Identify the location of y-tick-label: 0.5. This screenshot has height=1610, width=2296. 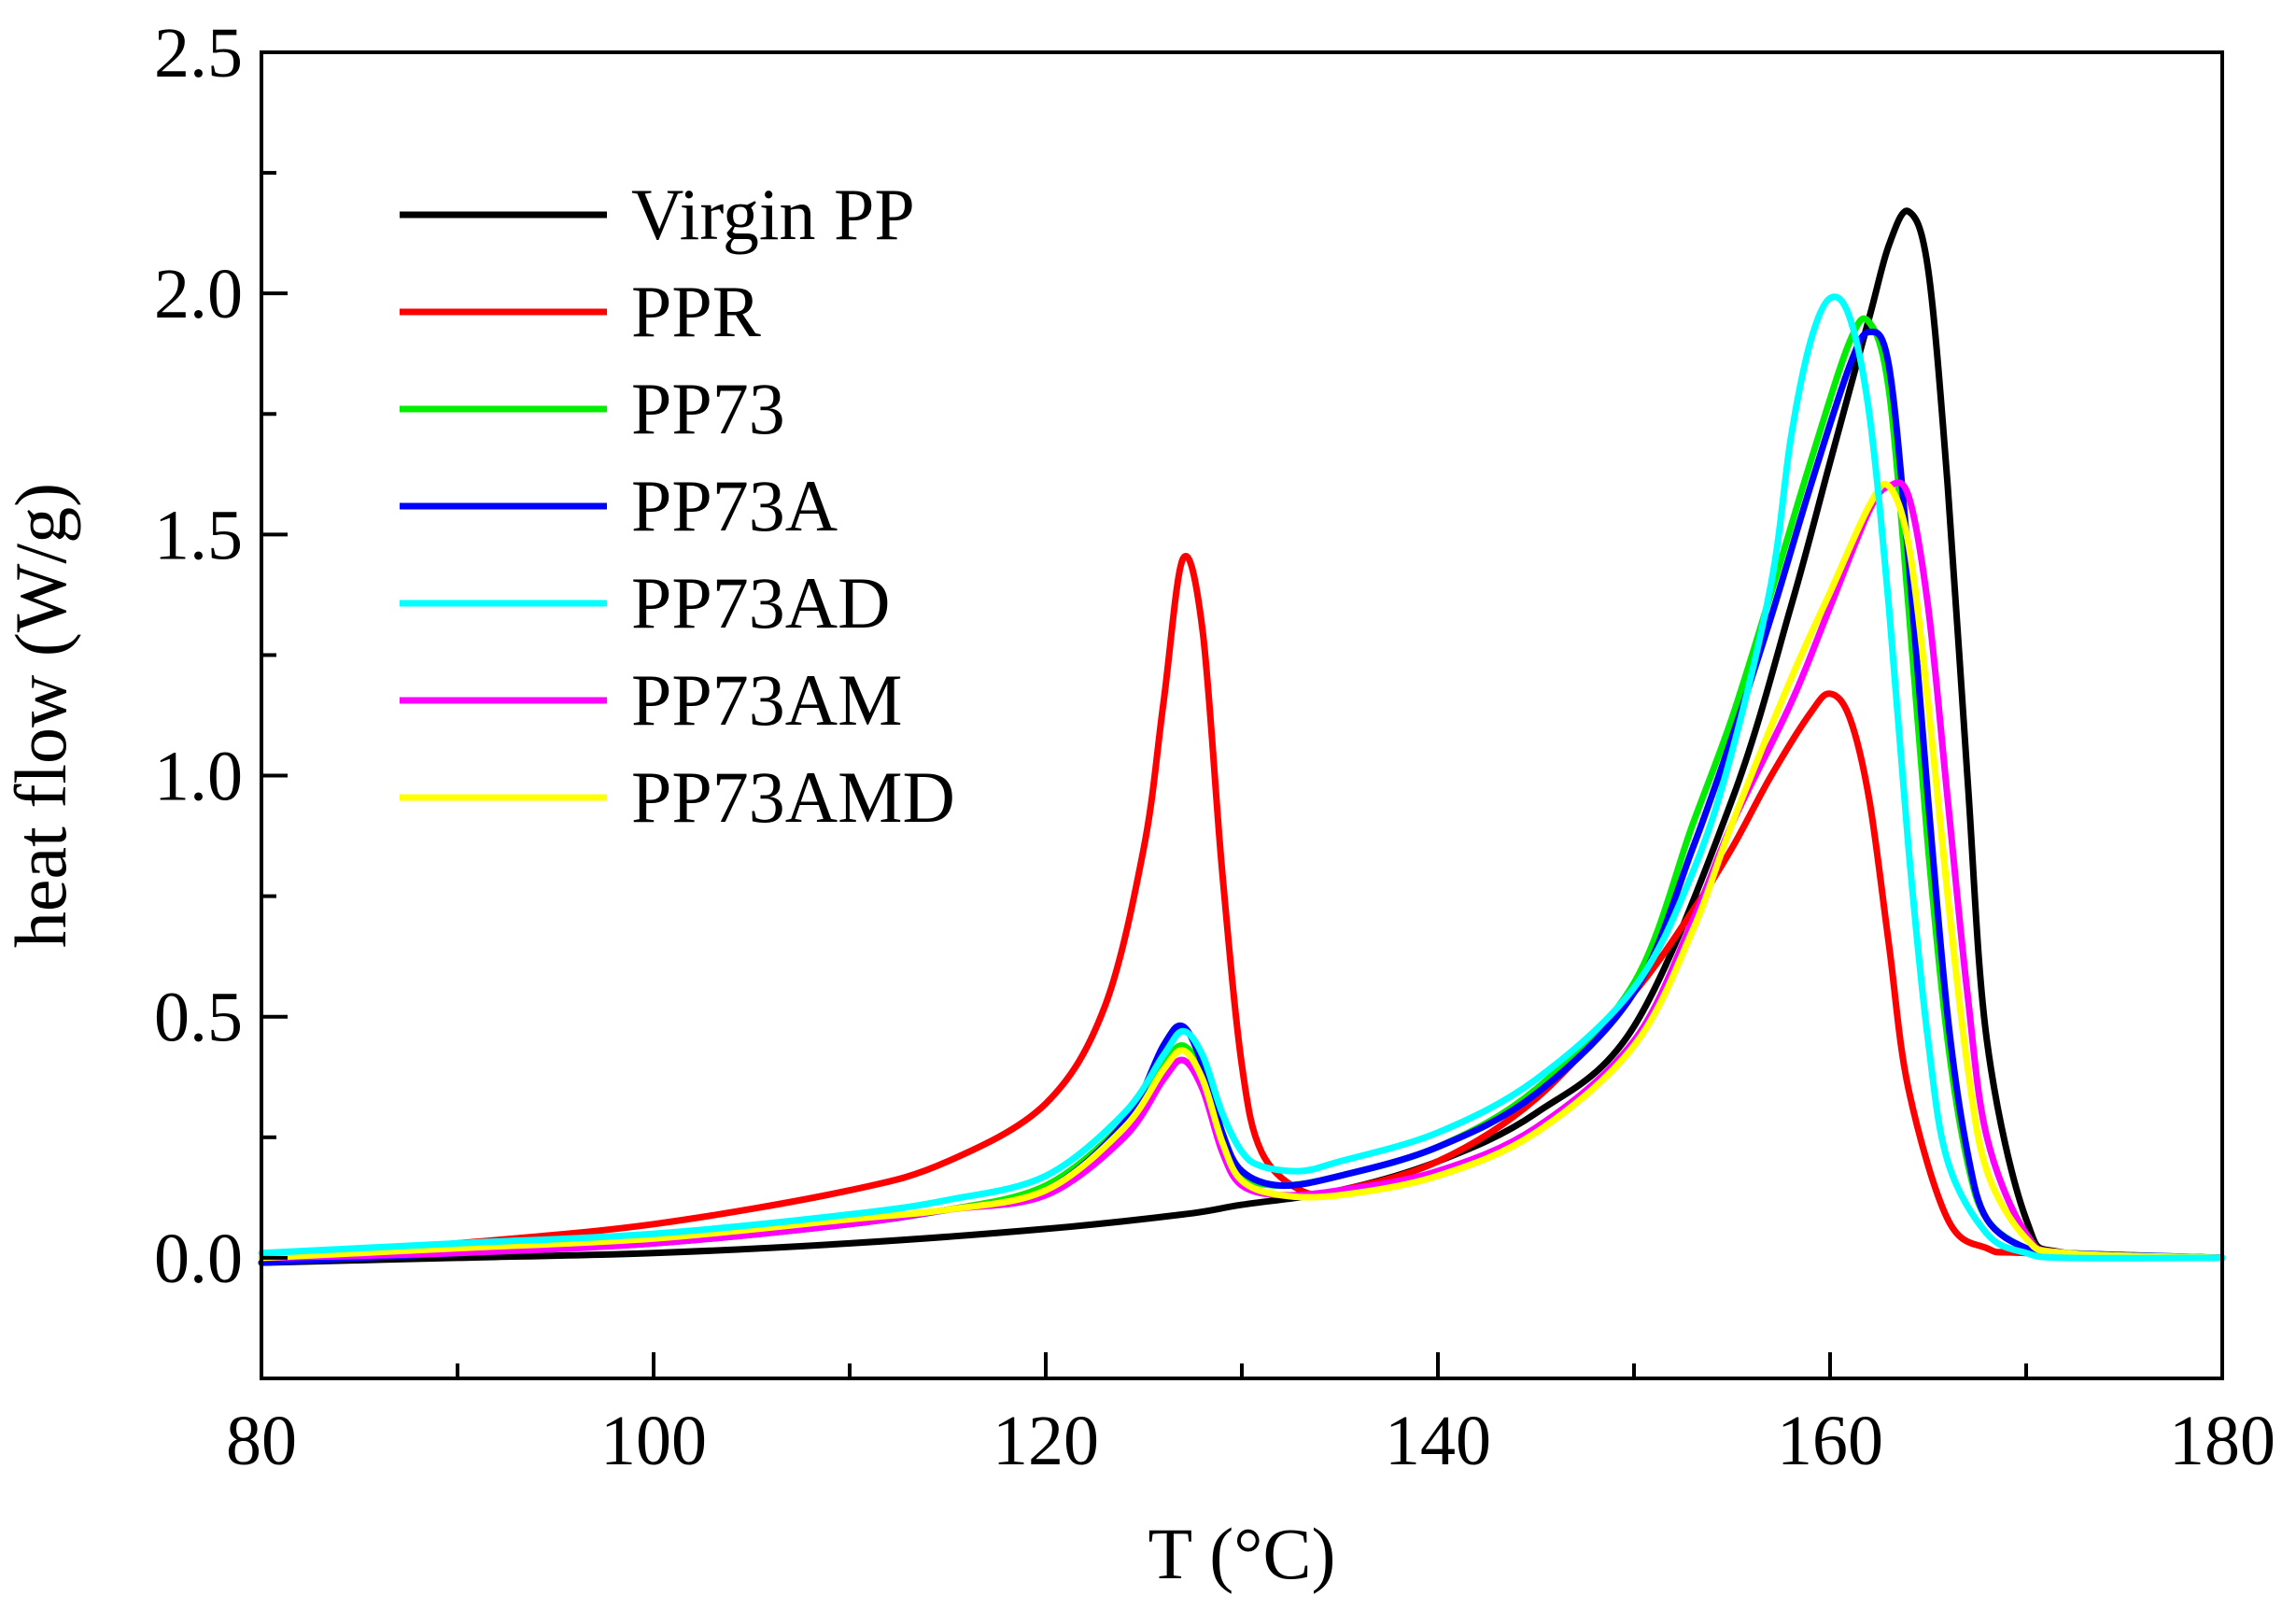
(199, 1018).